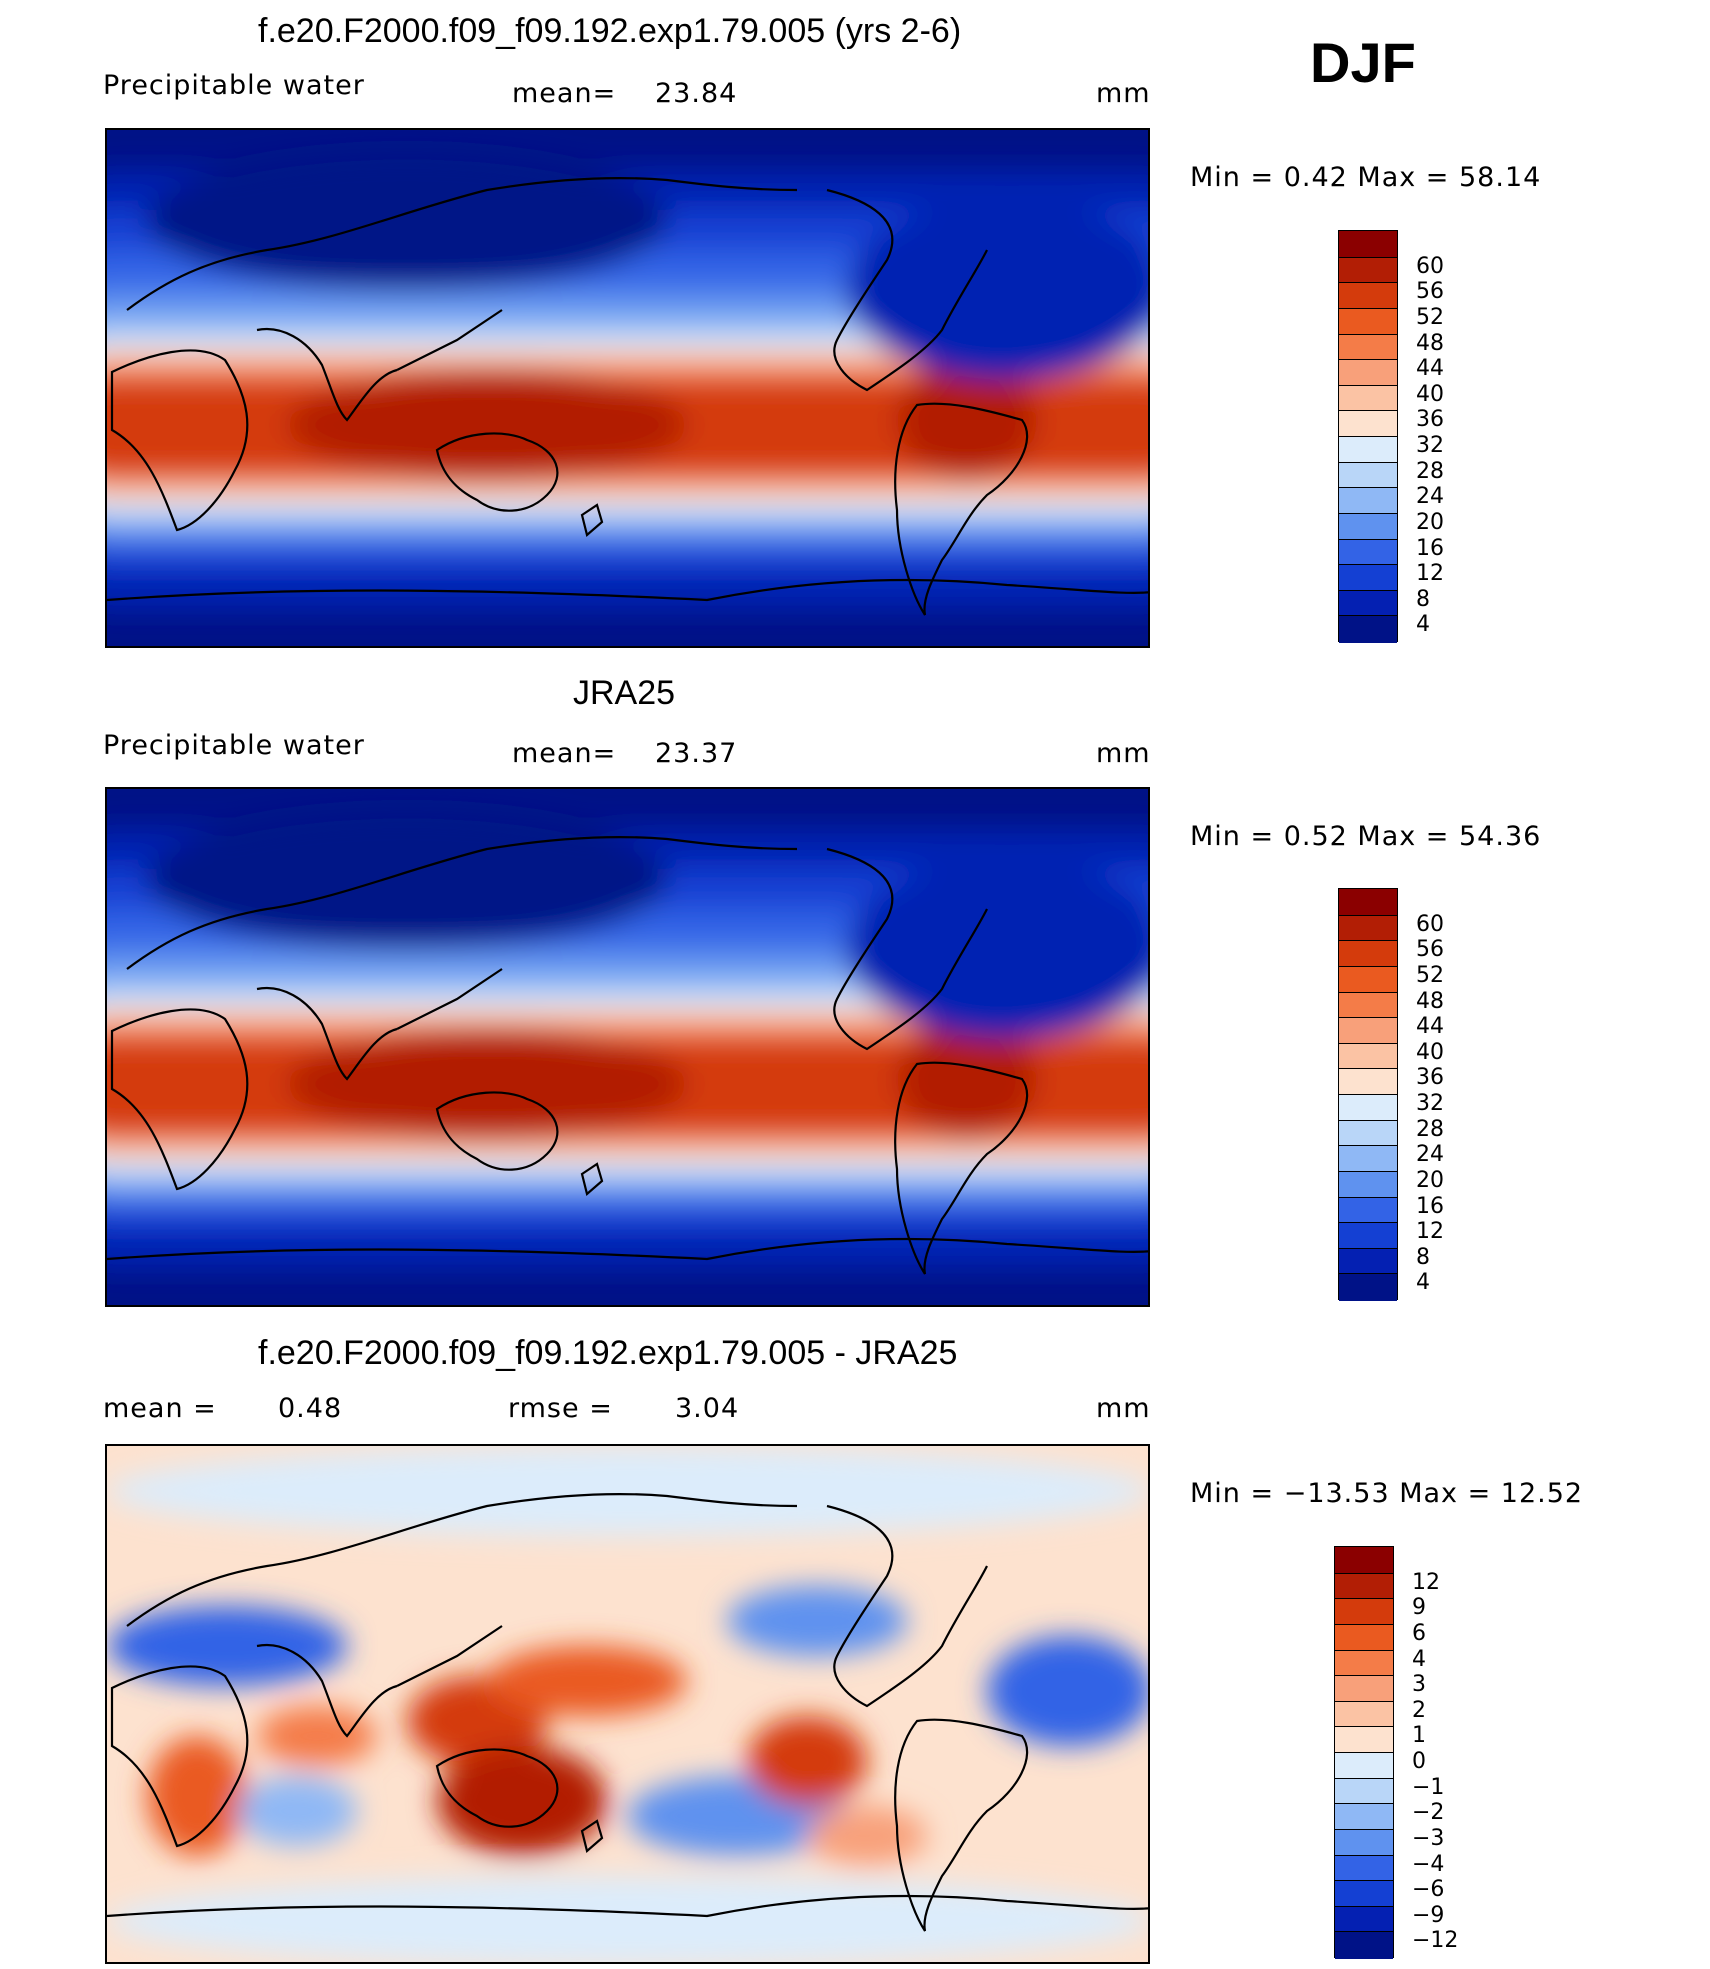  I want to click on colorbar-tick-label: −4, so click(1428, 1864).